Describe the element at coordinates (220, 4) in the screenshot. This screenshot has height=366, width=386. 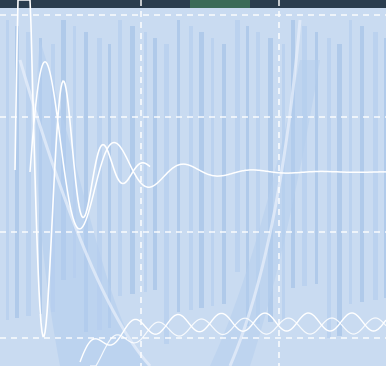
I see `top-strip-highlight` at that location.